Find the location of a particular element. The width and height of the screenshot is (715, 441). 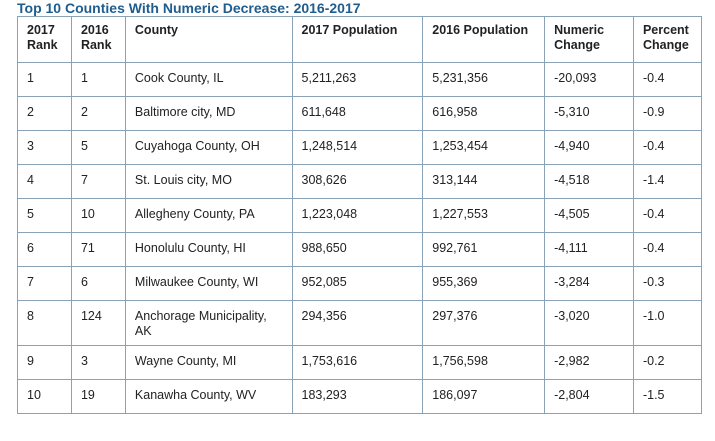

cell-population-2017: 952,085 is located at coordinates (357, 283).